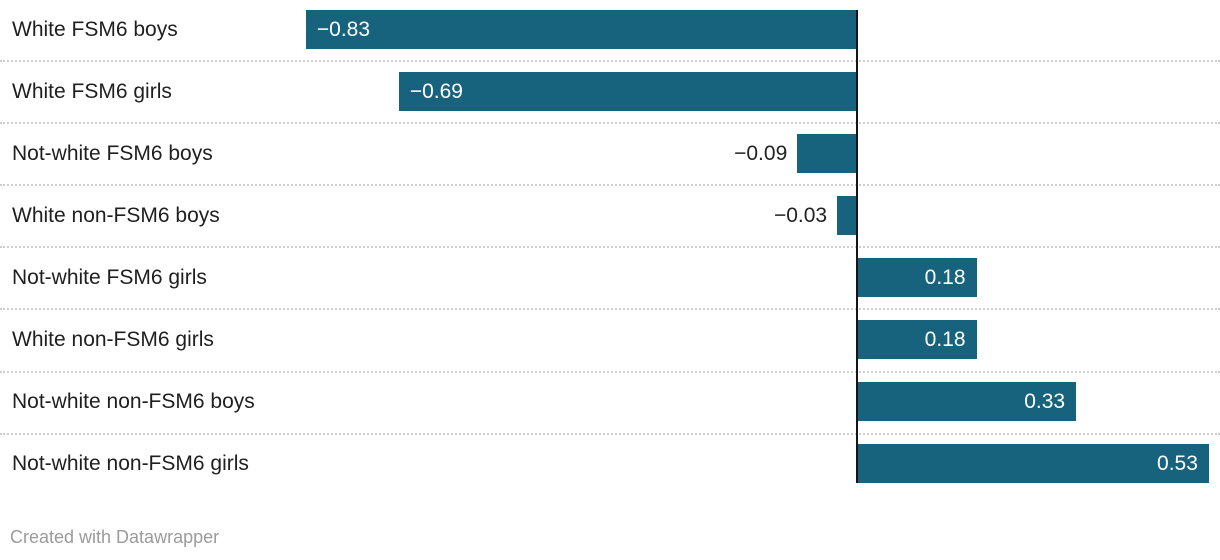  I want to click on category-label: Not-white non-FSM6 boys, so click(133, 402).